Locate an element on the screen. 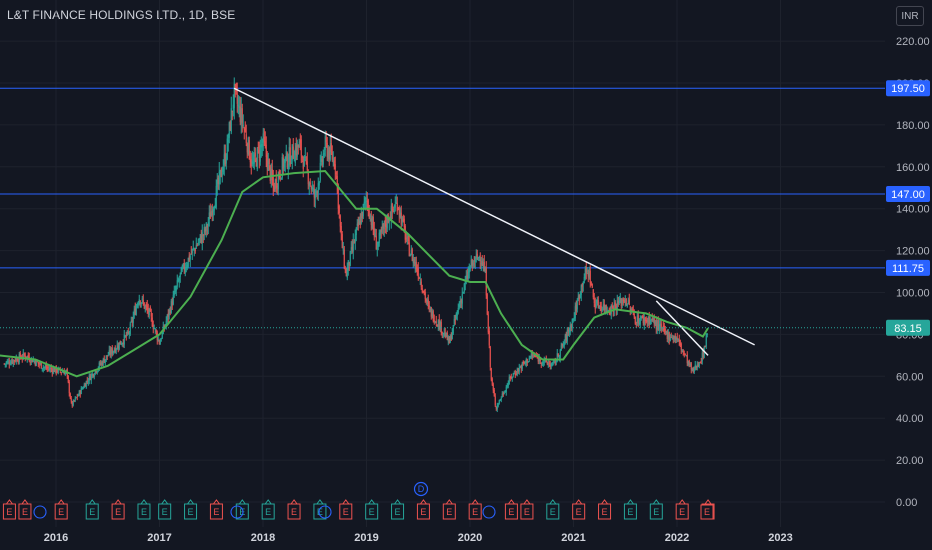 The width and height of the screenshot is (932, 550). dividend-label: D is located at coordinates (421, 489).